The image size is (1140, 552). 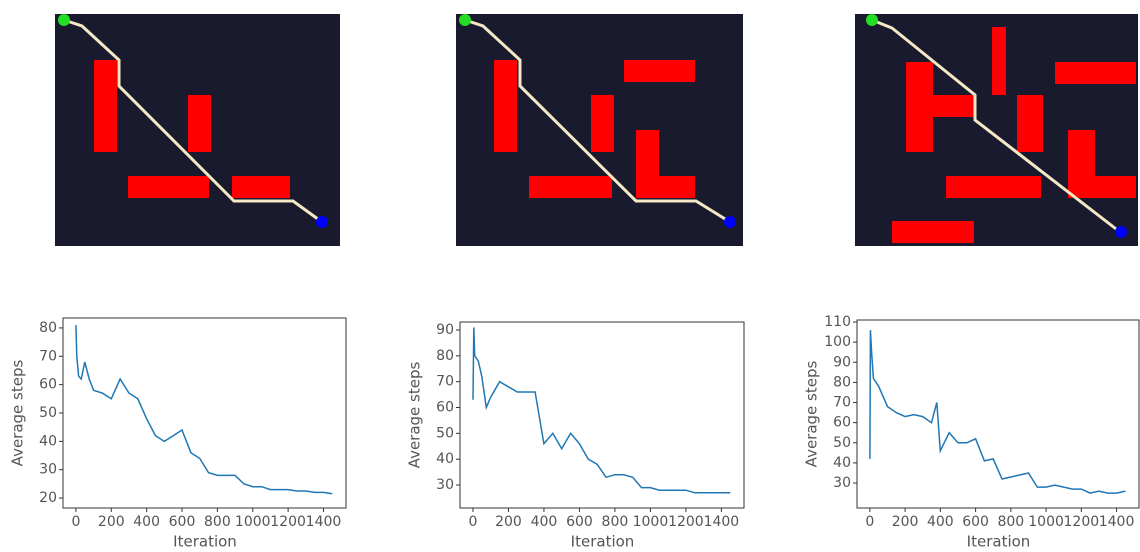 What do you see at coordinates (837, 322) in the screenshot?
I see `y-tick-label: 110` at bounding box center [837, 322].